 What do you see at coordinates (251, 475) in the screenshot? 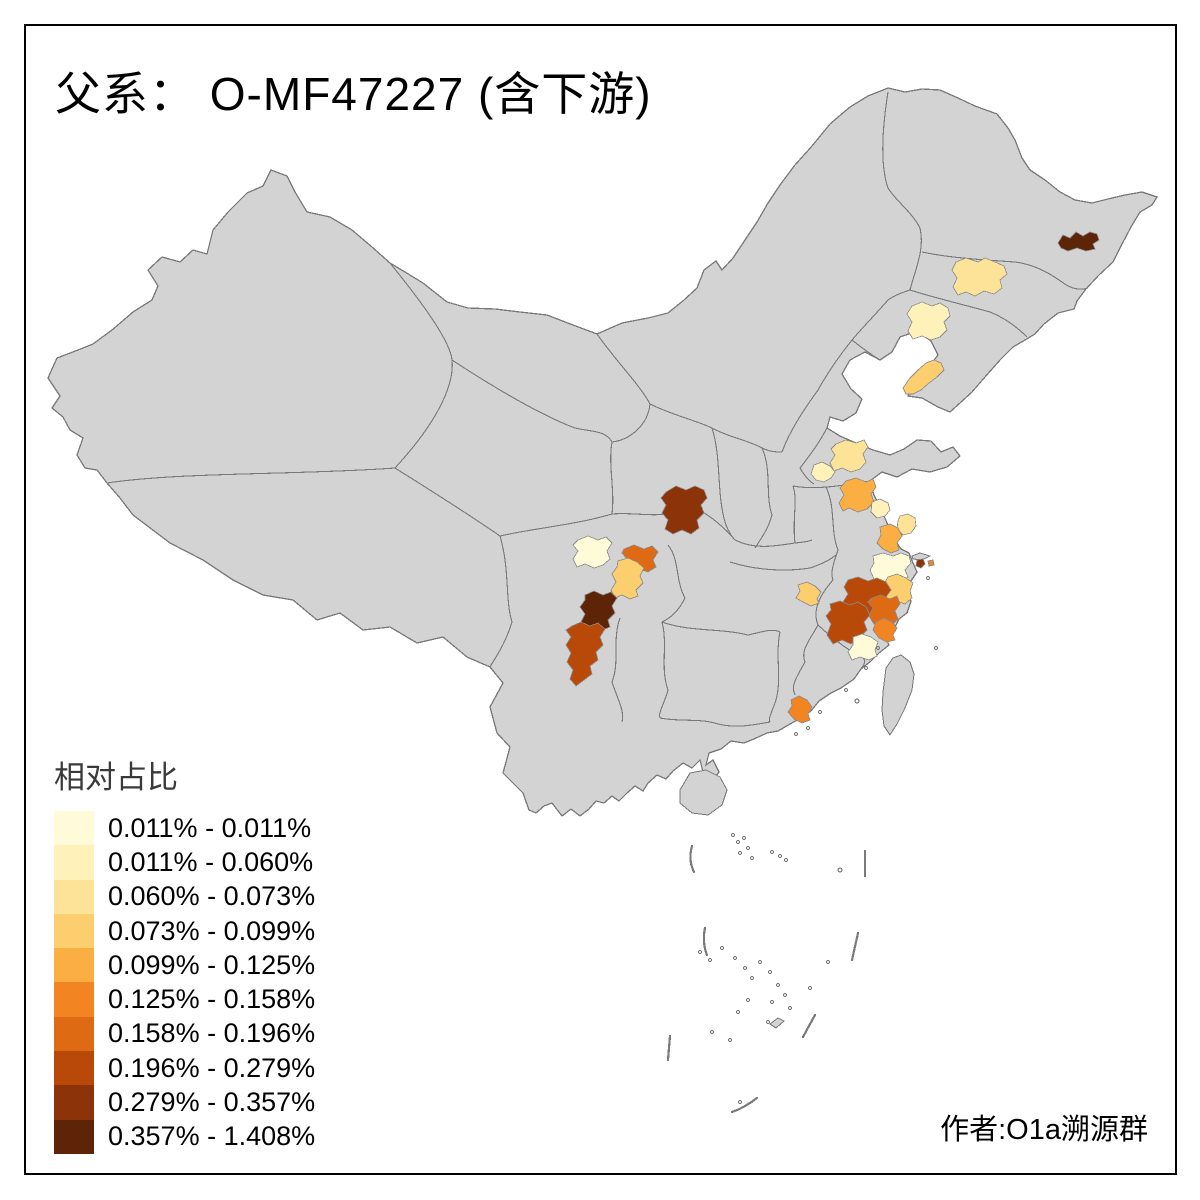
I see `province-border-xinjiang-tibet` at bounding box center [251, 475].